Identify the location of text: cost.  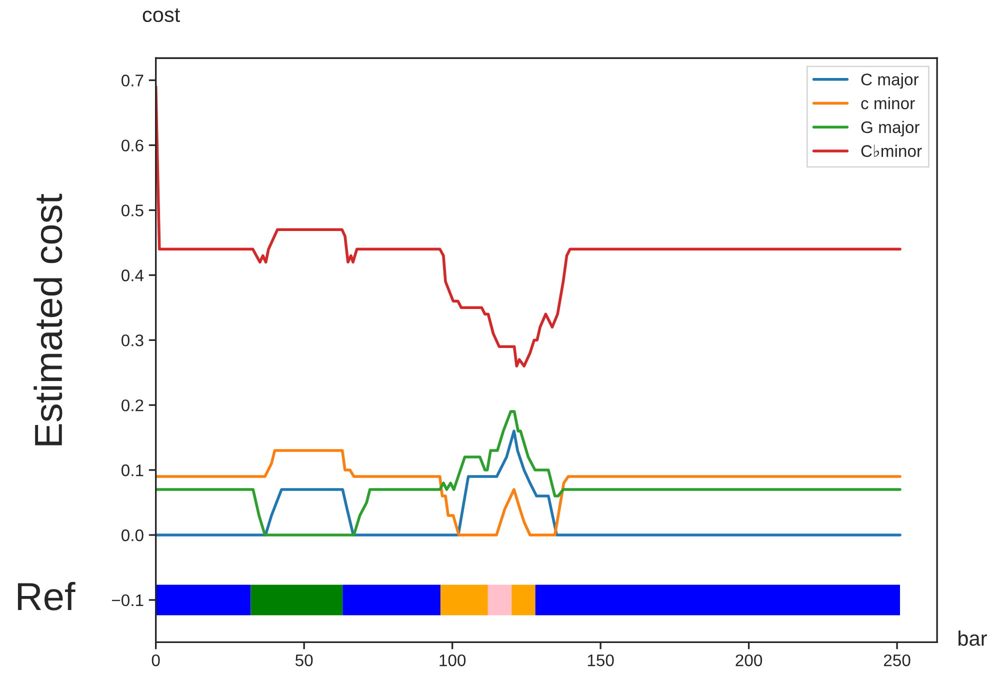
(161, 15).